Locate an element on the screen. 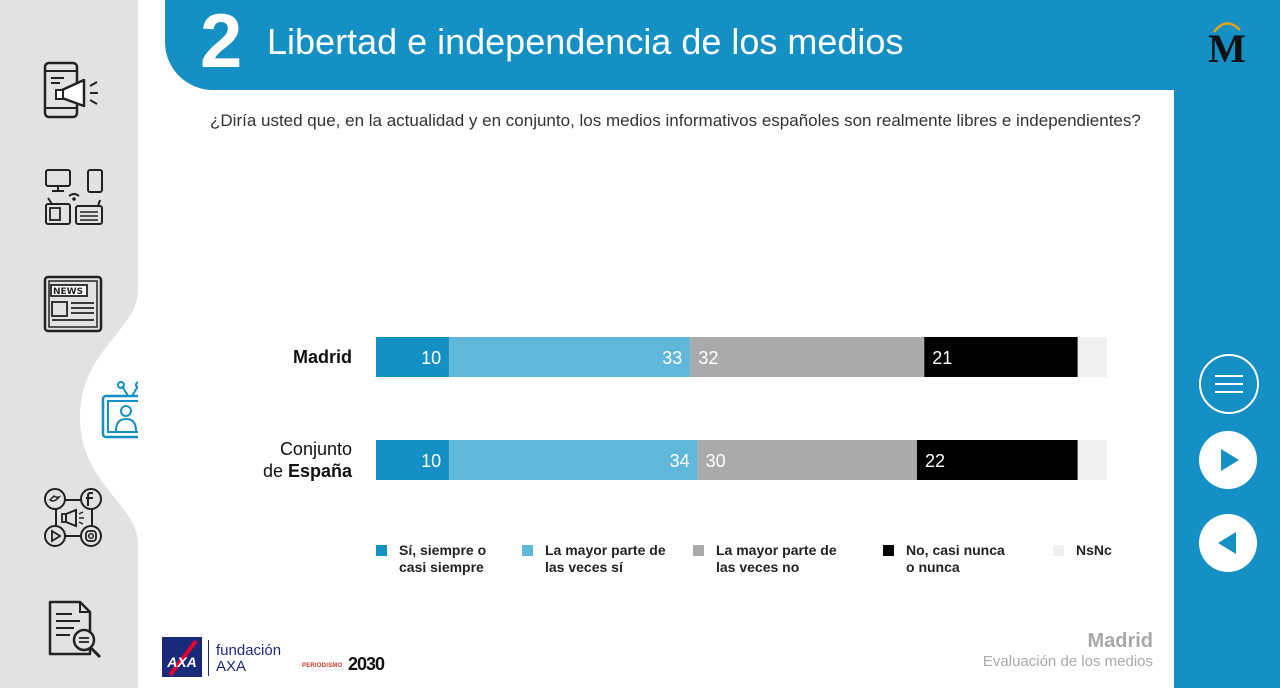 The width and height of the screenshot is (1280, 688). category-label-part: Conjunto is located at coordinates (316, 449).